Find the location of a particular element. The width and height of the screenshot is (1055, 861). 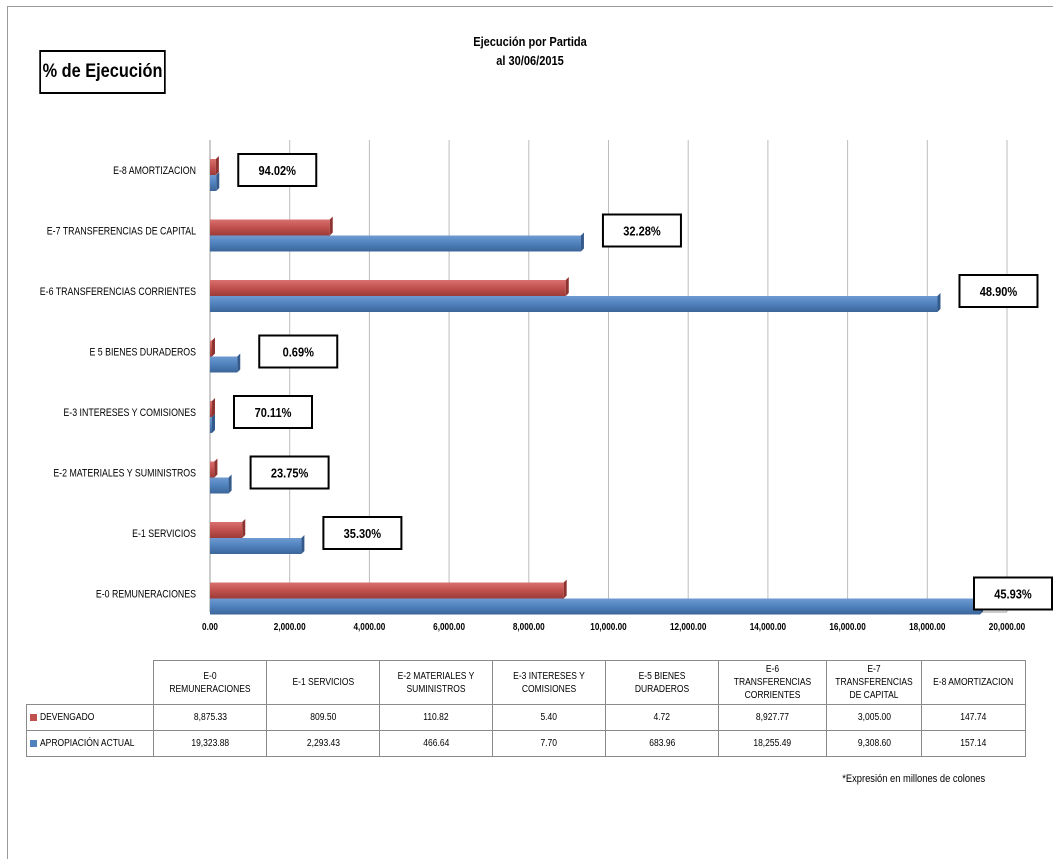

percent-label: 94.02% is located at coordinates (278, 170).